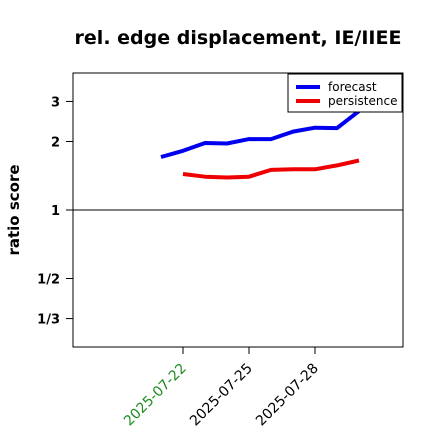 This screenshot has height=440, width=440. I want to click on y-axis-label: ratio score, so click(14, 209).